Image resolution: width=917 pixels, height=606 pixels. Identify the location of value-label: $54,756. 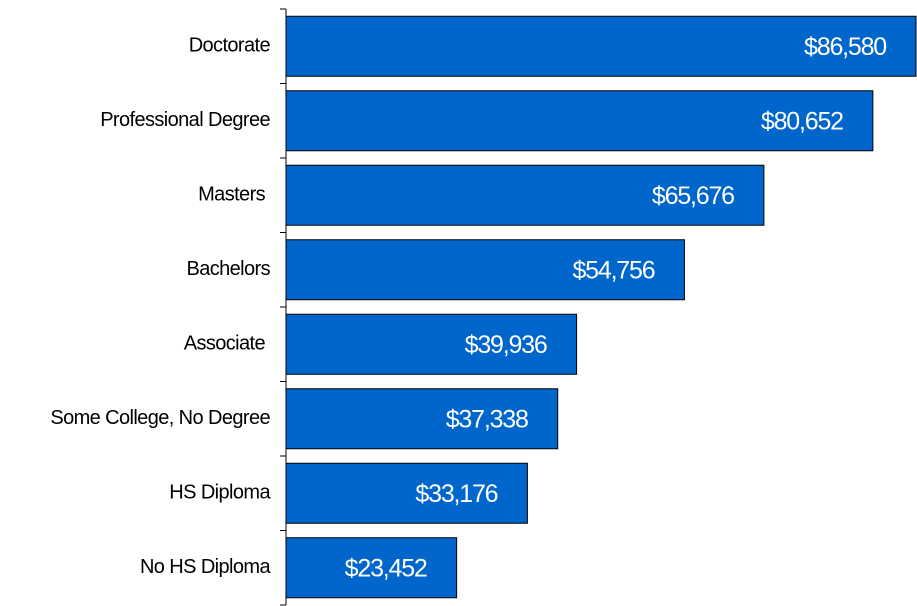
(613, 270).